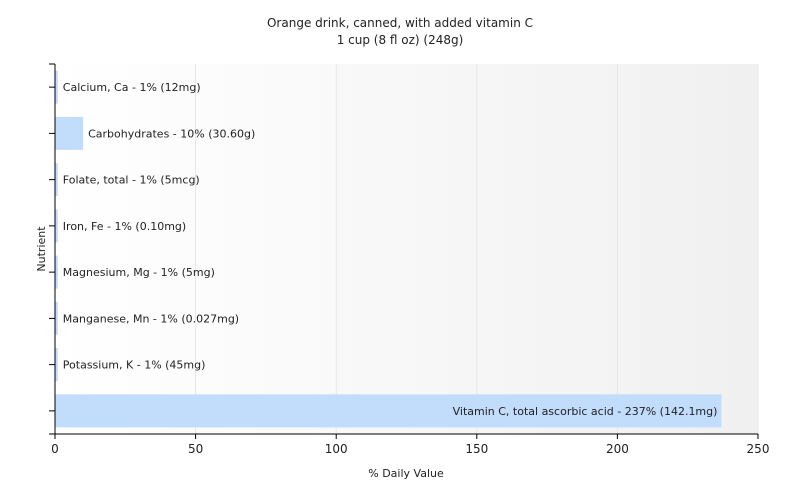 The width and height of the screenshot is (800, 500). Describe the element at coordinates (151, 318) in the screenshot. I see `bar-label-5: Manganese, Mn - 1% (0.027mg)` at that location.